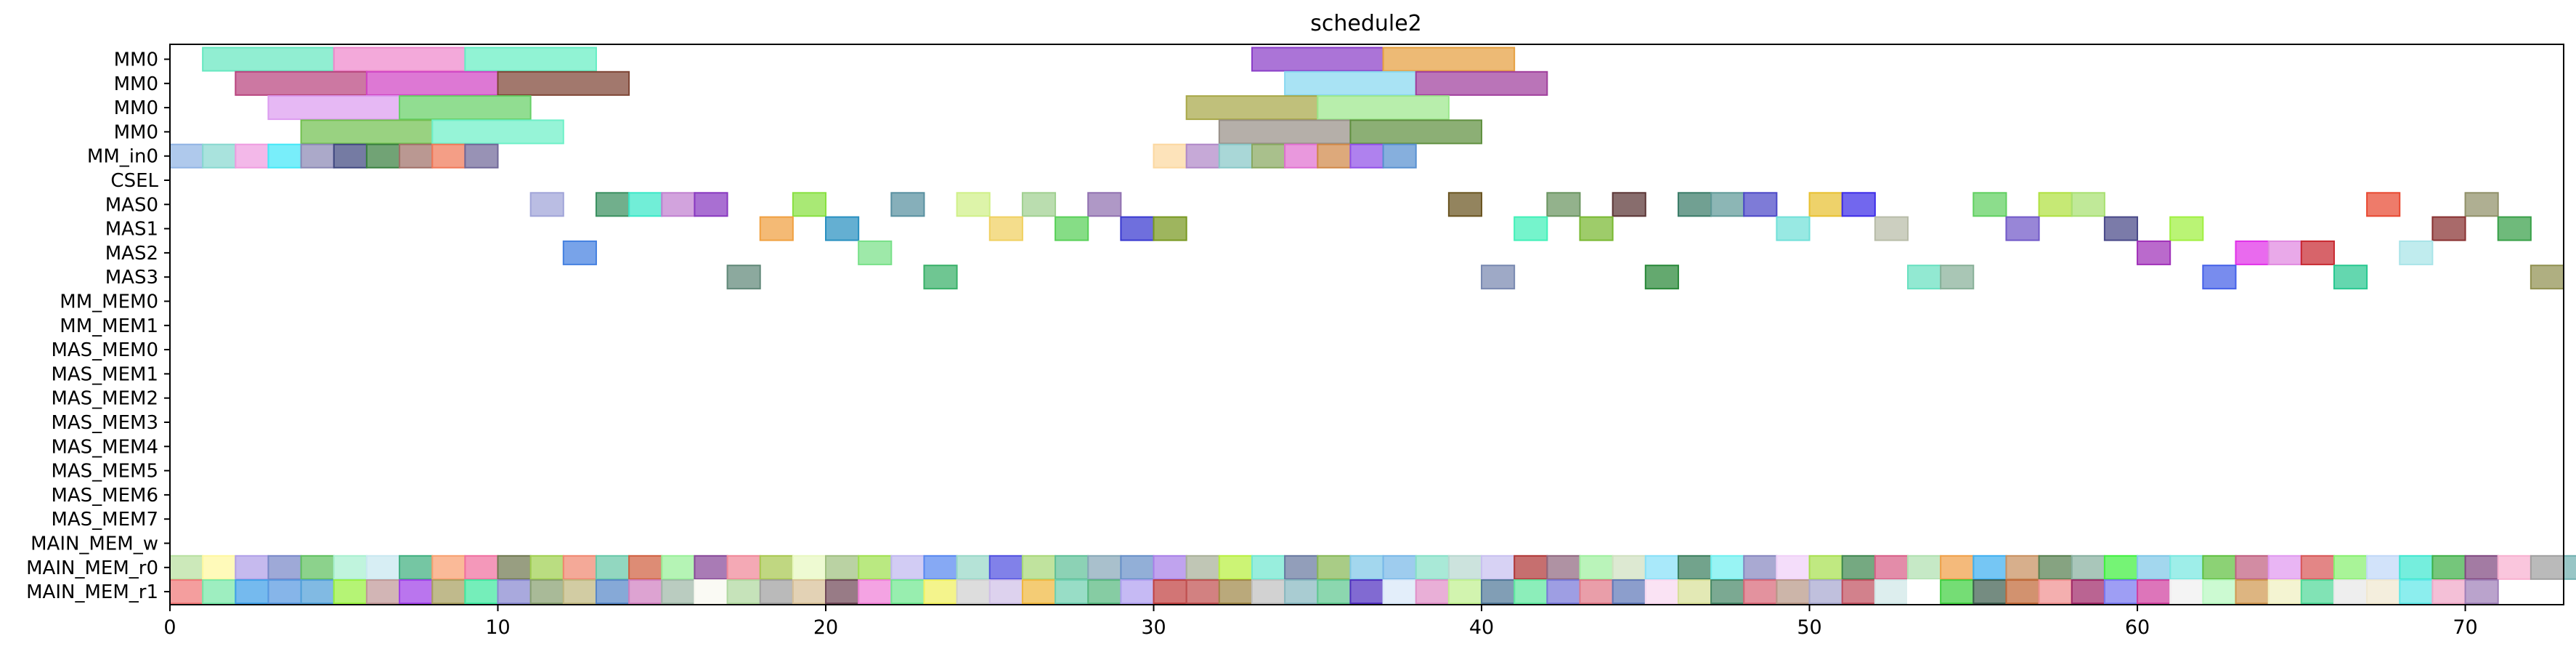 The height and width of the screenshot is (657, 2576). I want to click on x-tick-label: 20, so click(826, 627).